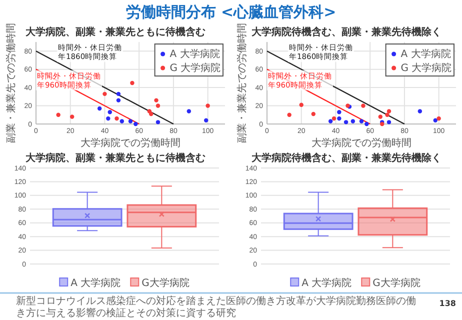 The height and width of the screenshot is (320, 462). Describe the element at coordinates (231, 12) in the screenshot. I see `text: 労働時間分布 <心臓血管外科>` at that location.